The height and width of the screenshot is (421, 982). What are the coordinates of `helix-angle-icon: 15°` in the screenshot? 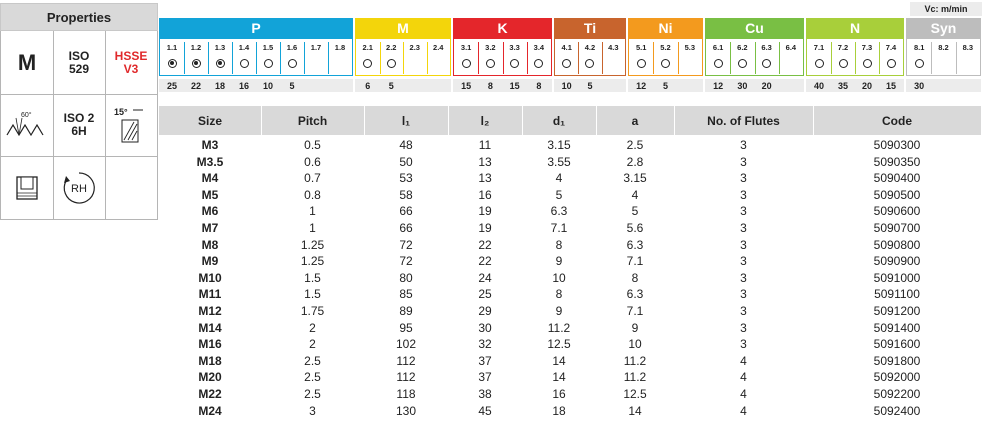 It's located at (131, 125).